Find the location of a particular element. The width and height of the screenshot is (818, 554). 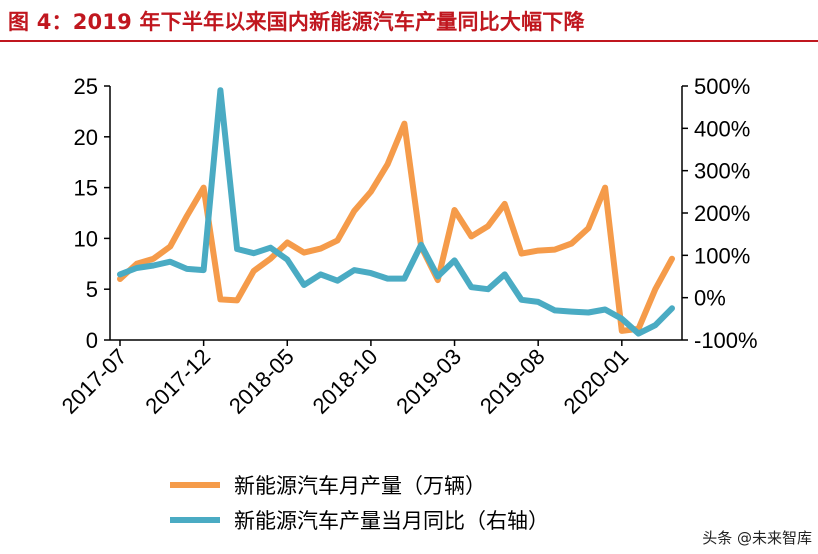

left-tick-label: 0 is located at coordinates (92, 340).